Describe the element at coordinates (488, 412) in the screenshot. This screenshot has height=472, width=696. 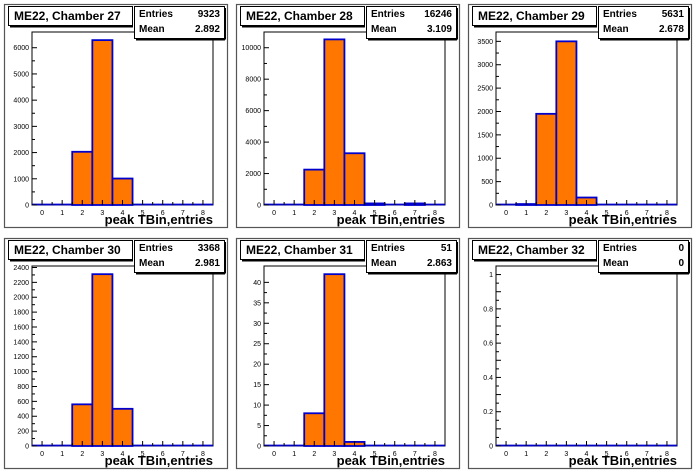
I see `y-tick-label: 0.2` at that location.